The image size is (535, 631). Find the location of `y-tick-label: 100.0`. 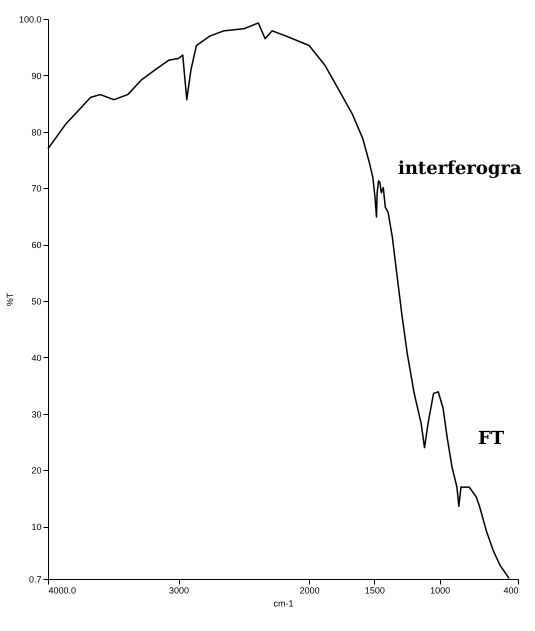

y-tick-label: 100.0 is located at coordinates (30, 19).